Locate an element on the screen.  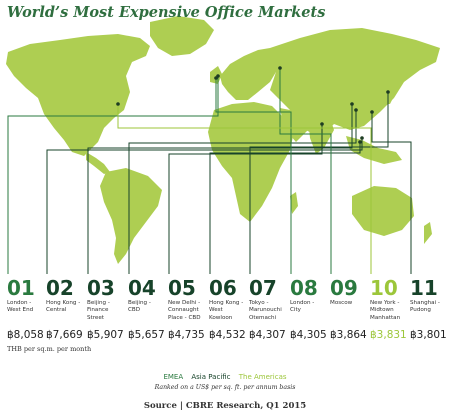
legend: EMEA Asia Pacific The Americas is located at coordinates (225, 377).